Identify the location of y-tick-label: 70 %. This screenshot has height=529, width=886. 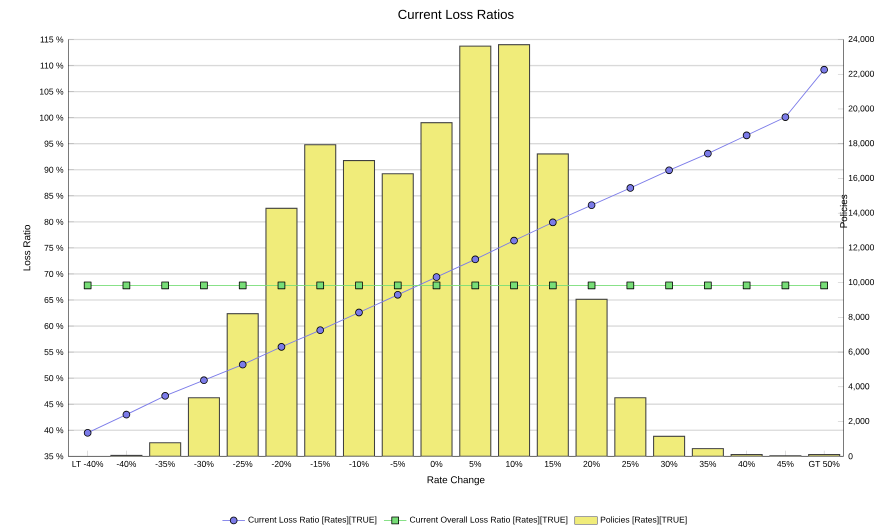
(54, 273).